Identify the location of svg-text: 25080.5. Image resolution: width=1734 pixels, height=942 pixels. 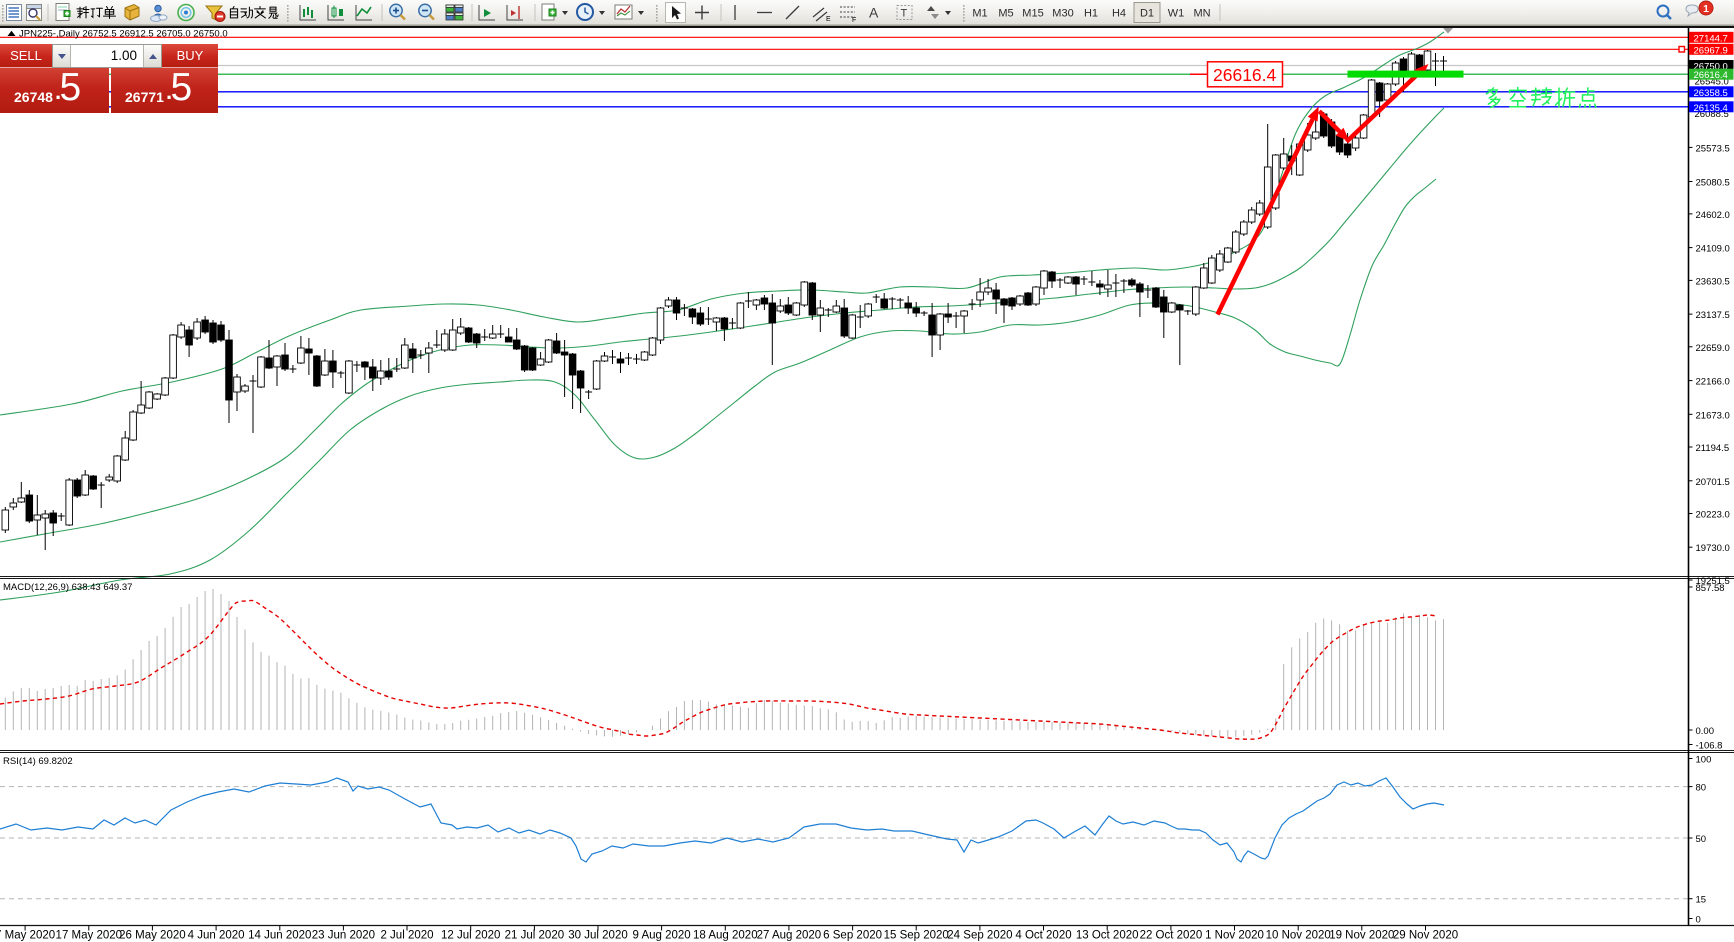
(1713, 183).